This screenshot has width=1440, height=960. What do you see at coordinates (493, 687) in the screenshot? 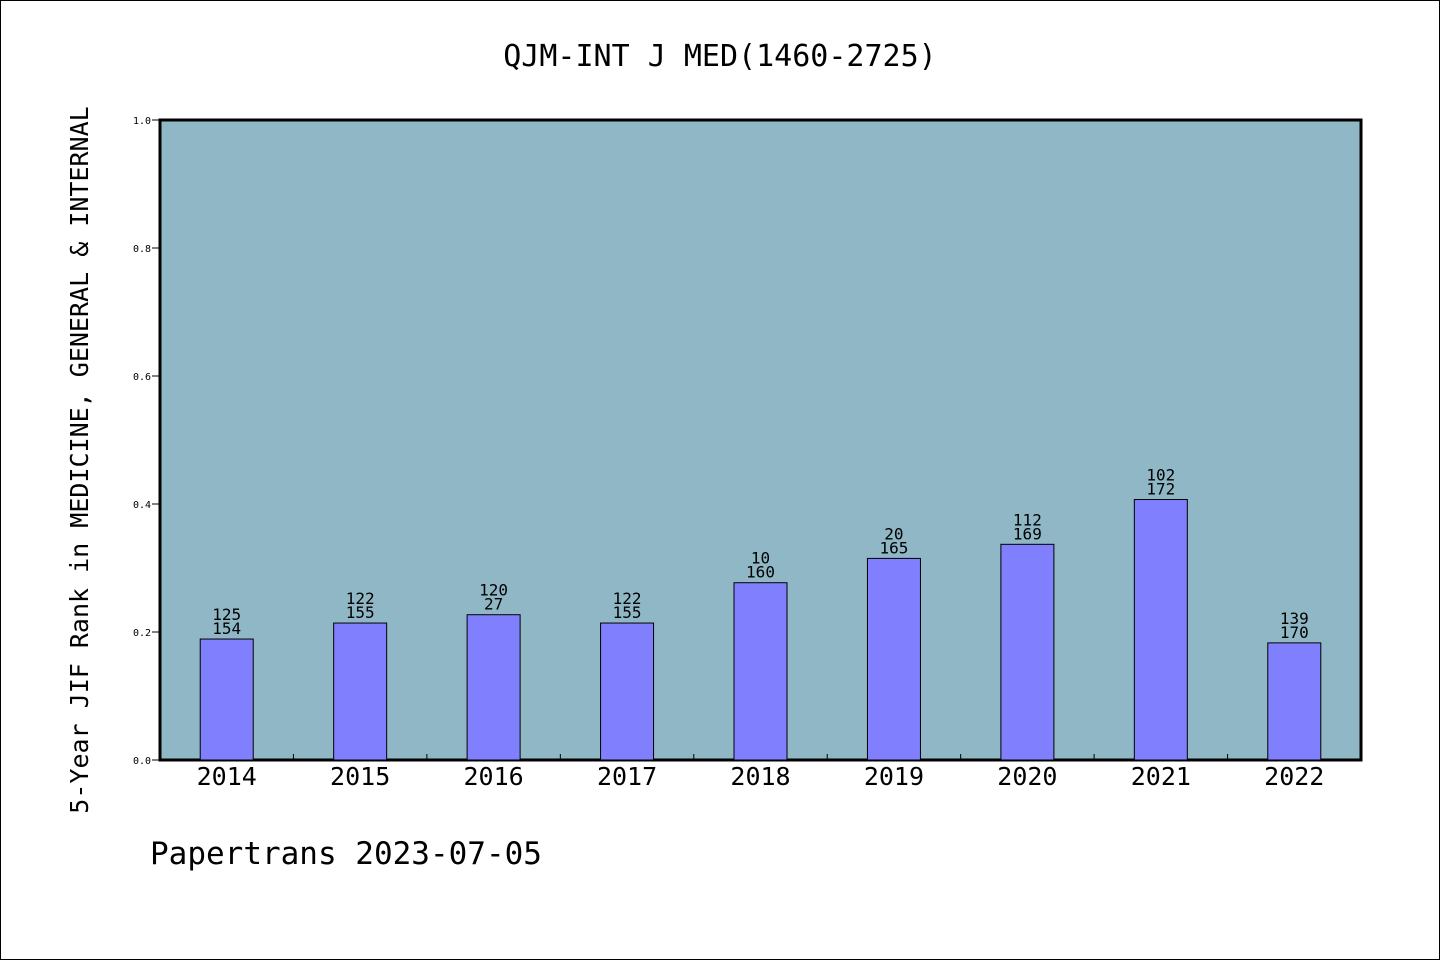
I see `bar-2016` at bounding box center [493, 687].